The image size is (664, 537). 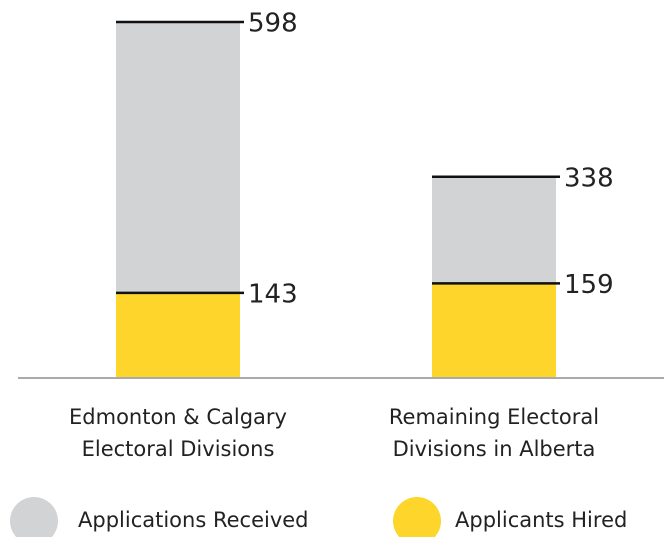 What do you see at coordinates (193, 520) in the screenshot?
I see `legend-label: Applications Received` at bounding box center [193, 520].